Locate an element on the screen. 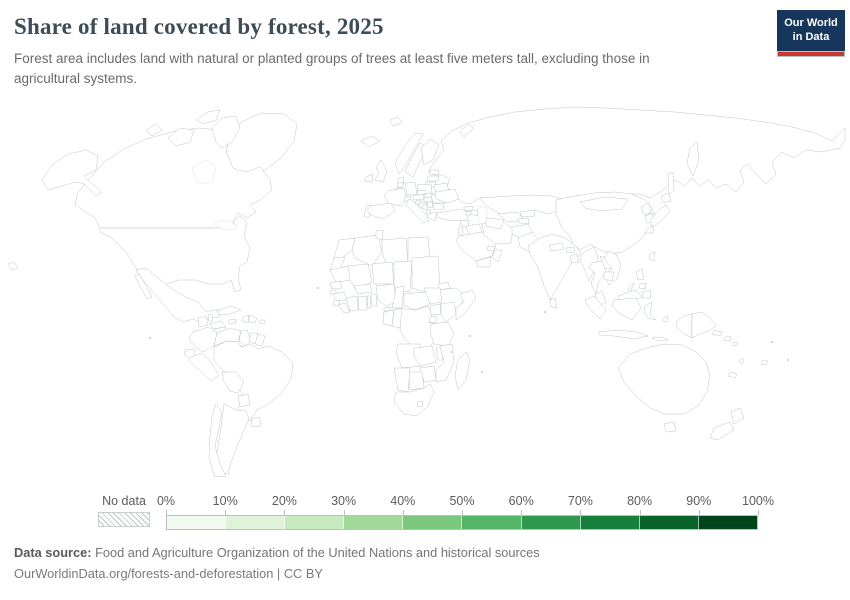  legend-color-bar is located at coordinates (462, 522).